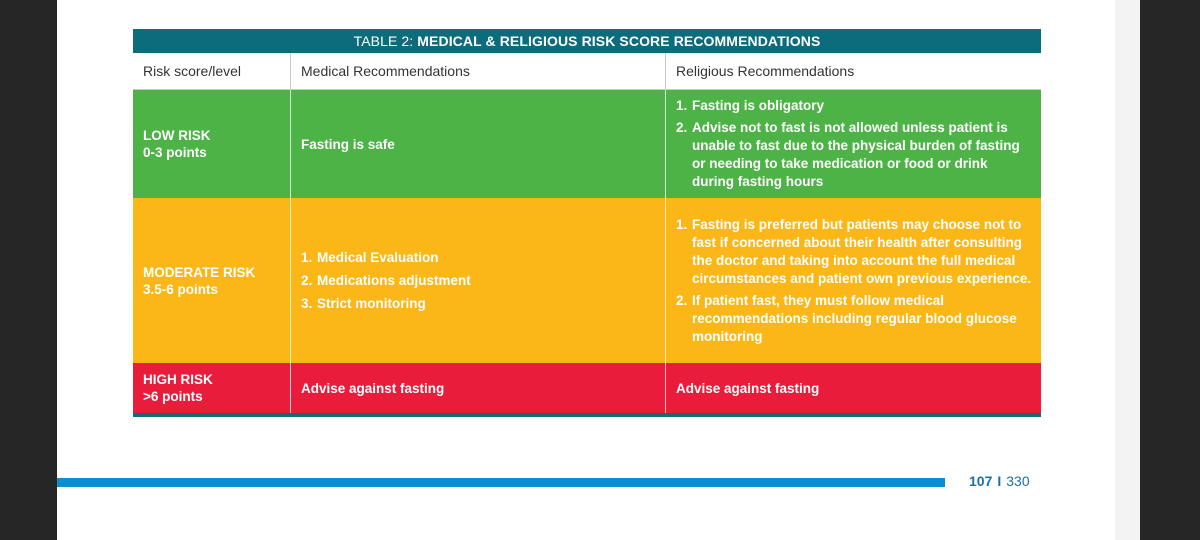  Describe the element at coordinates (348, 144) in the screenshot. I see `medical-text: Fasting is safe` at that location.